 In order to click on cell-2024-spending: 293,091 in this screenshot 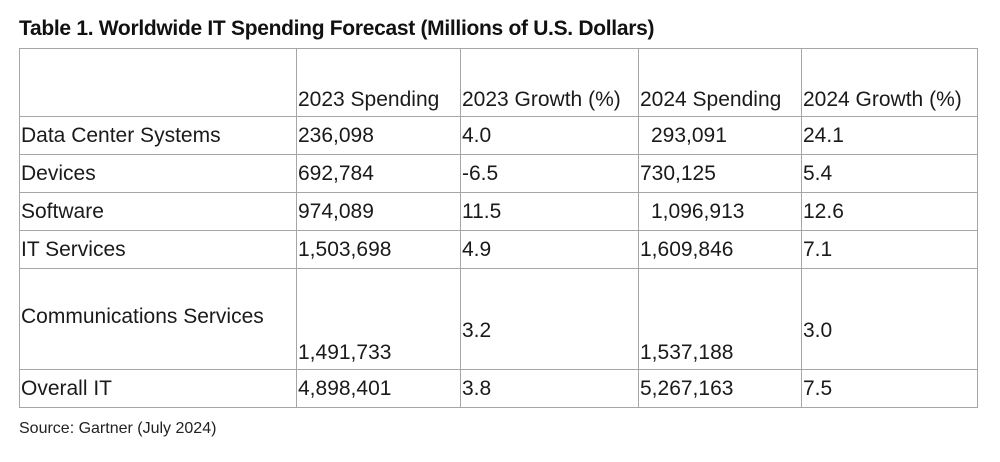, I will do `click(720, 135)`.